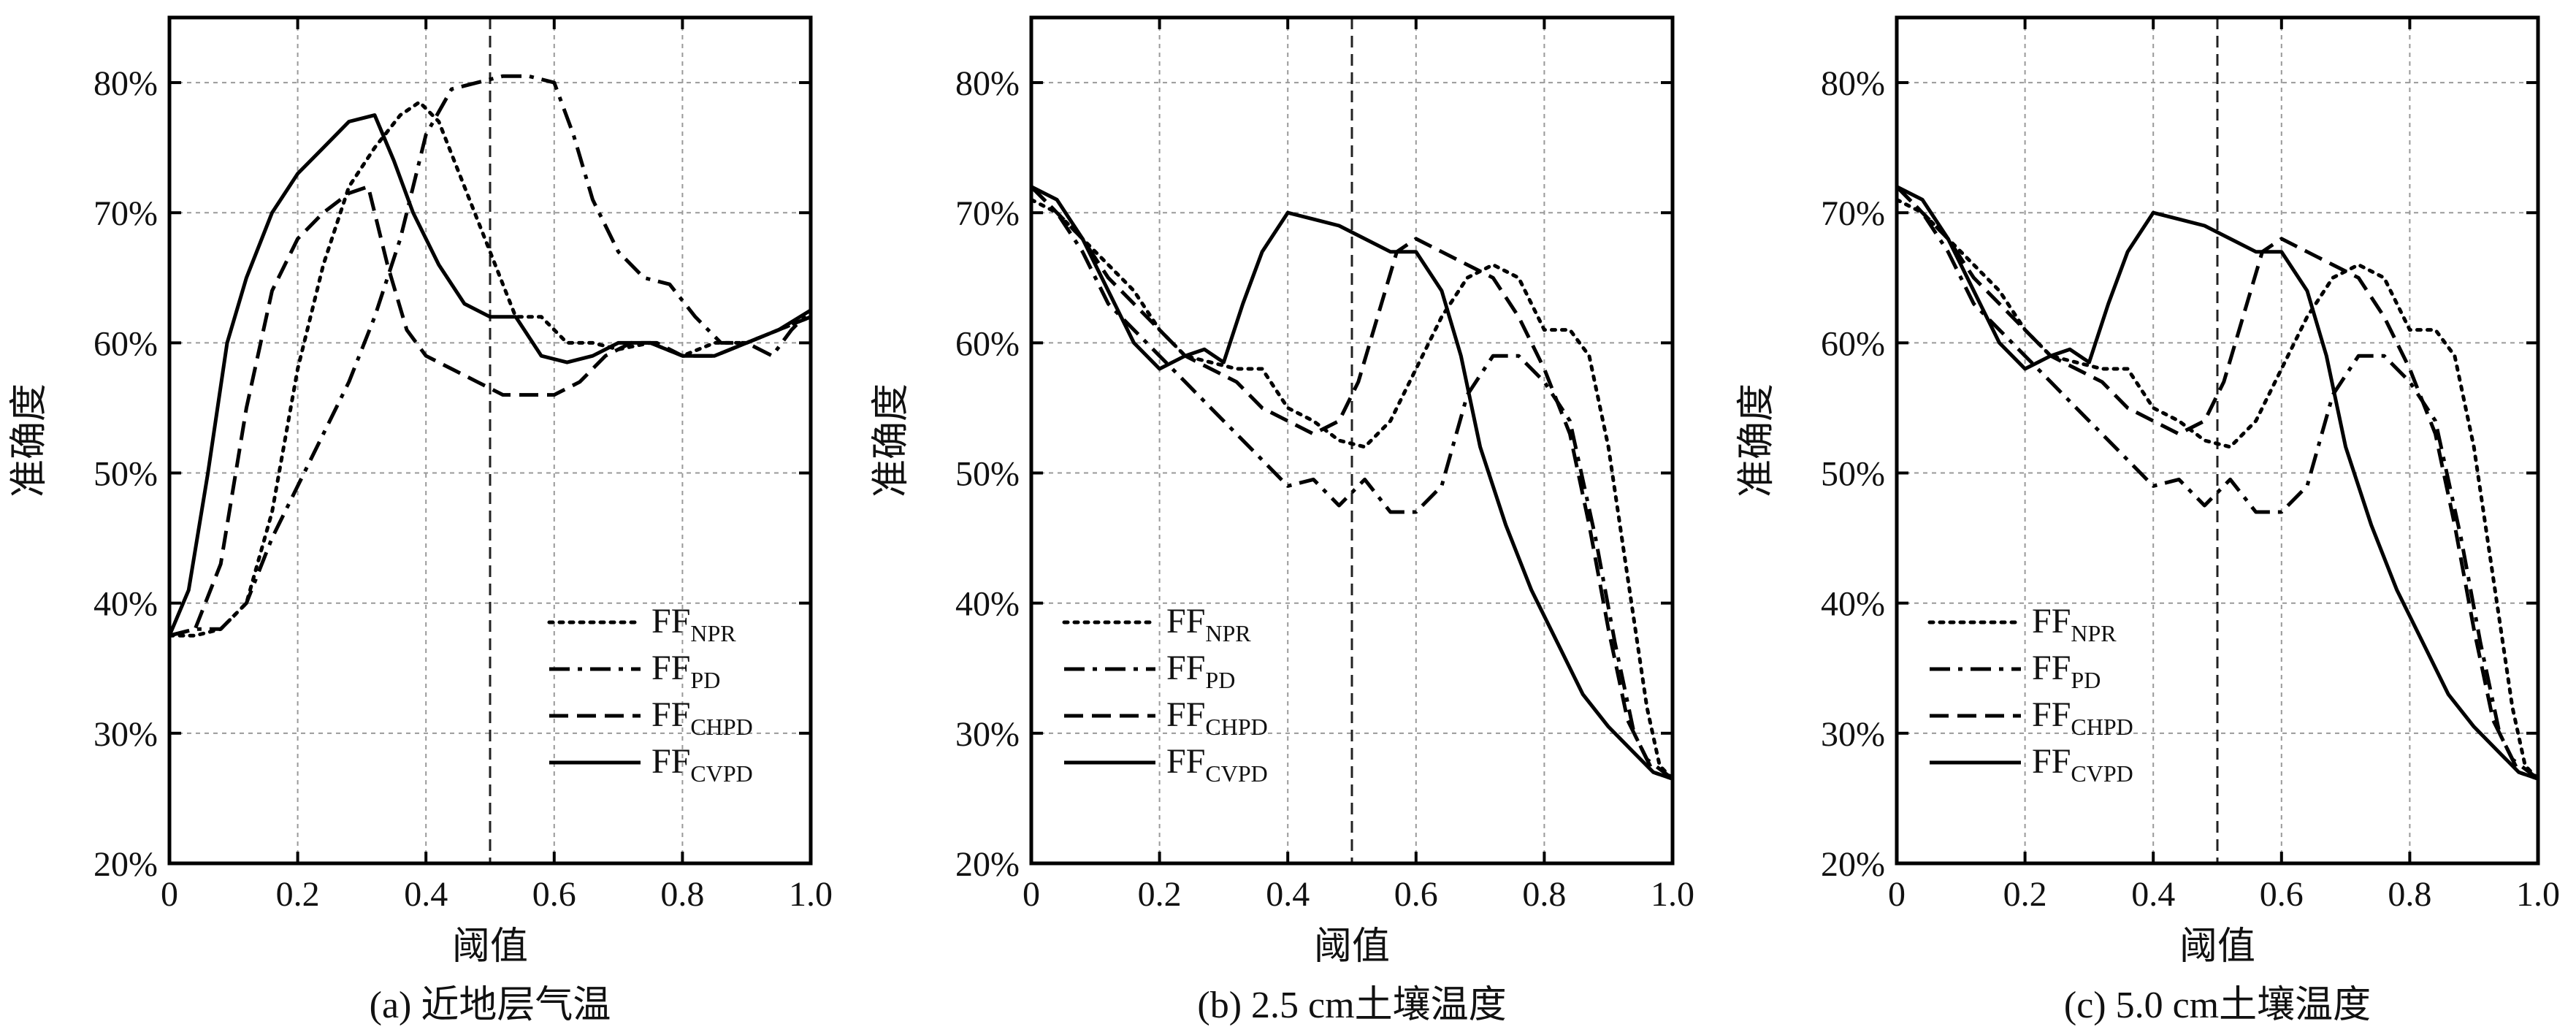 The image size is (2576, 1035). What do you see at coordinates (1351, 1005) in the screenshot?
I see `panel-caption: (b) 2.5 cm土壤温度` at bounding box center [1351, 1005].